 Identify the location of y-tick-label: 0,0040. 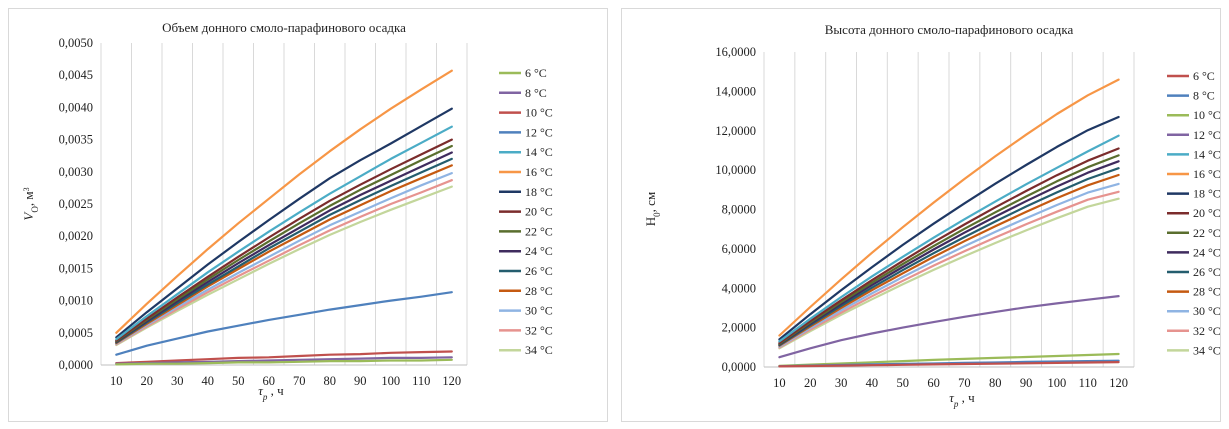
(76, 107).